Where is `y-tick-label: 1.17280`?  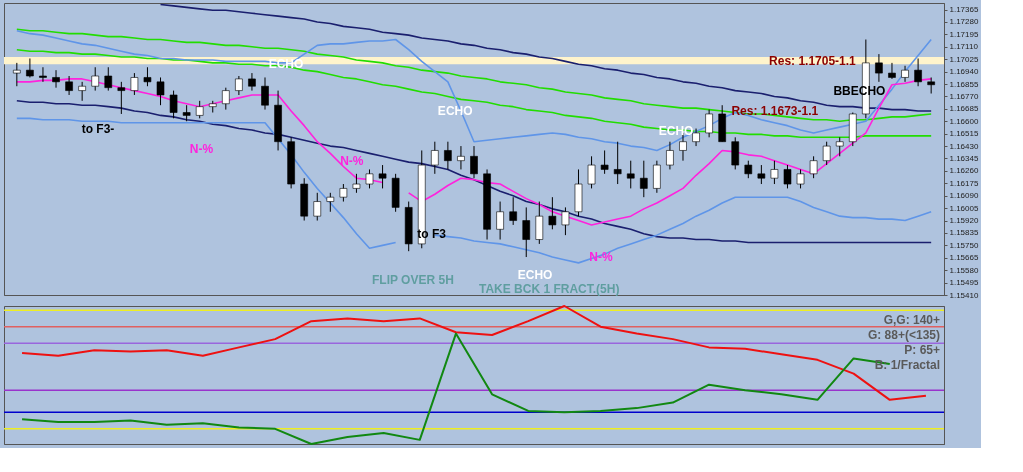
y-tick-label: 1.17280 is located at coordinates (964, 22).